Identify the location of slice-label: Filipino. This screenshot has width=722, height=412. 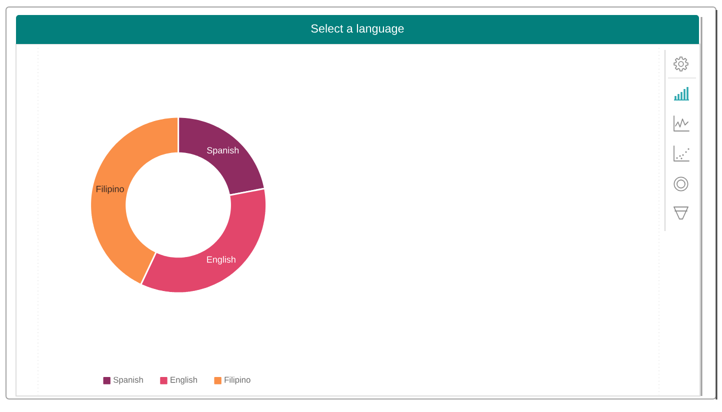
(110, 190).